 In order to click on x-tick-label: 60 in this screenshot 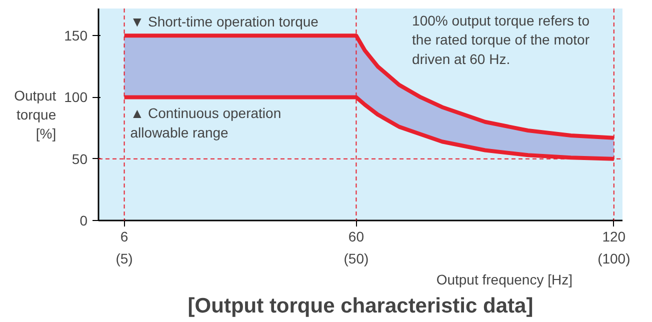, I will do `click(356, 236)`.